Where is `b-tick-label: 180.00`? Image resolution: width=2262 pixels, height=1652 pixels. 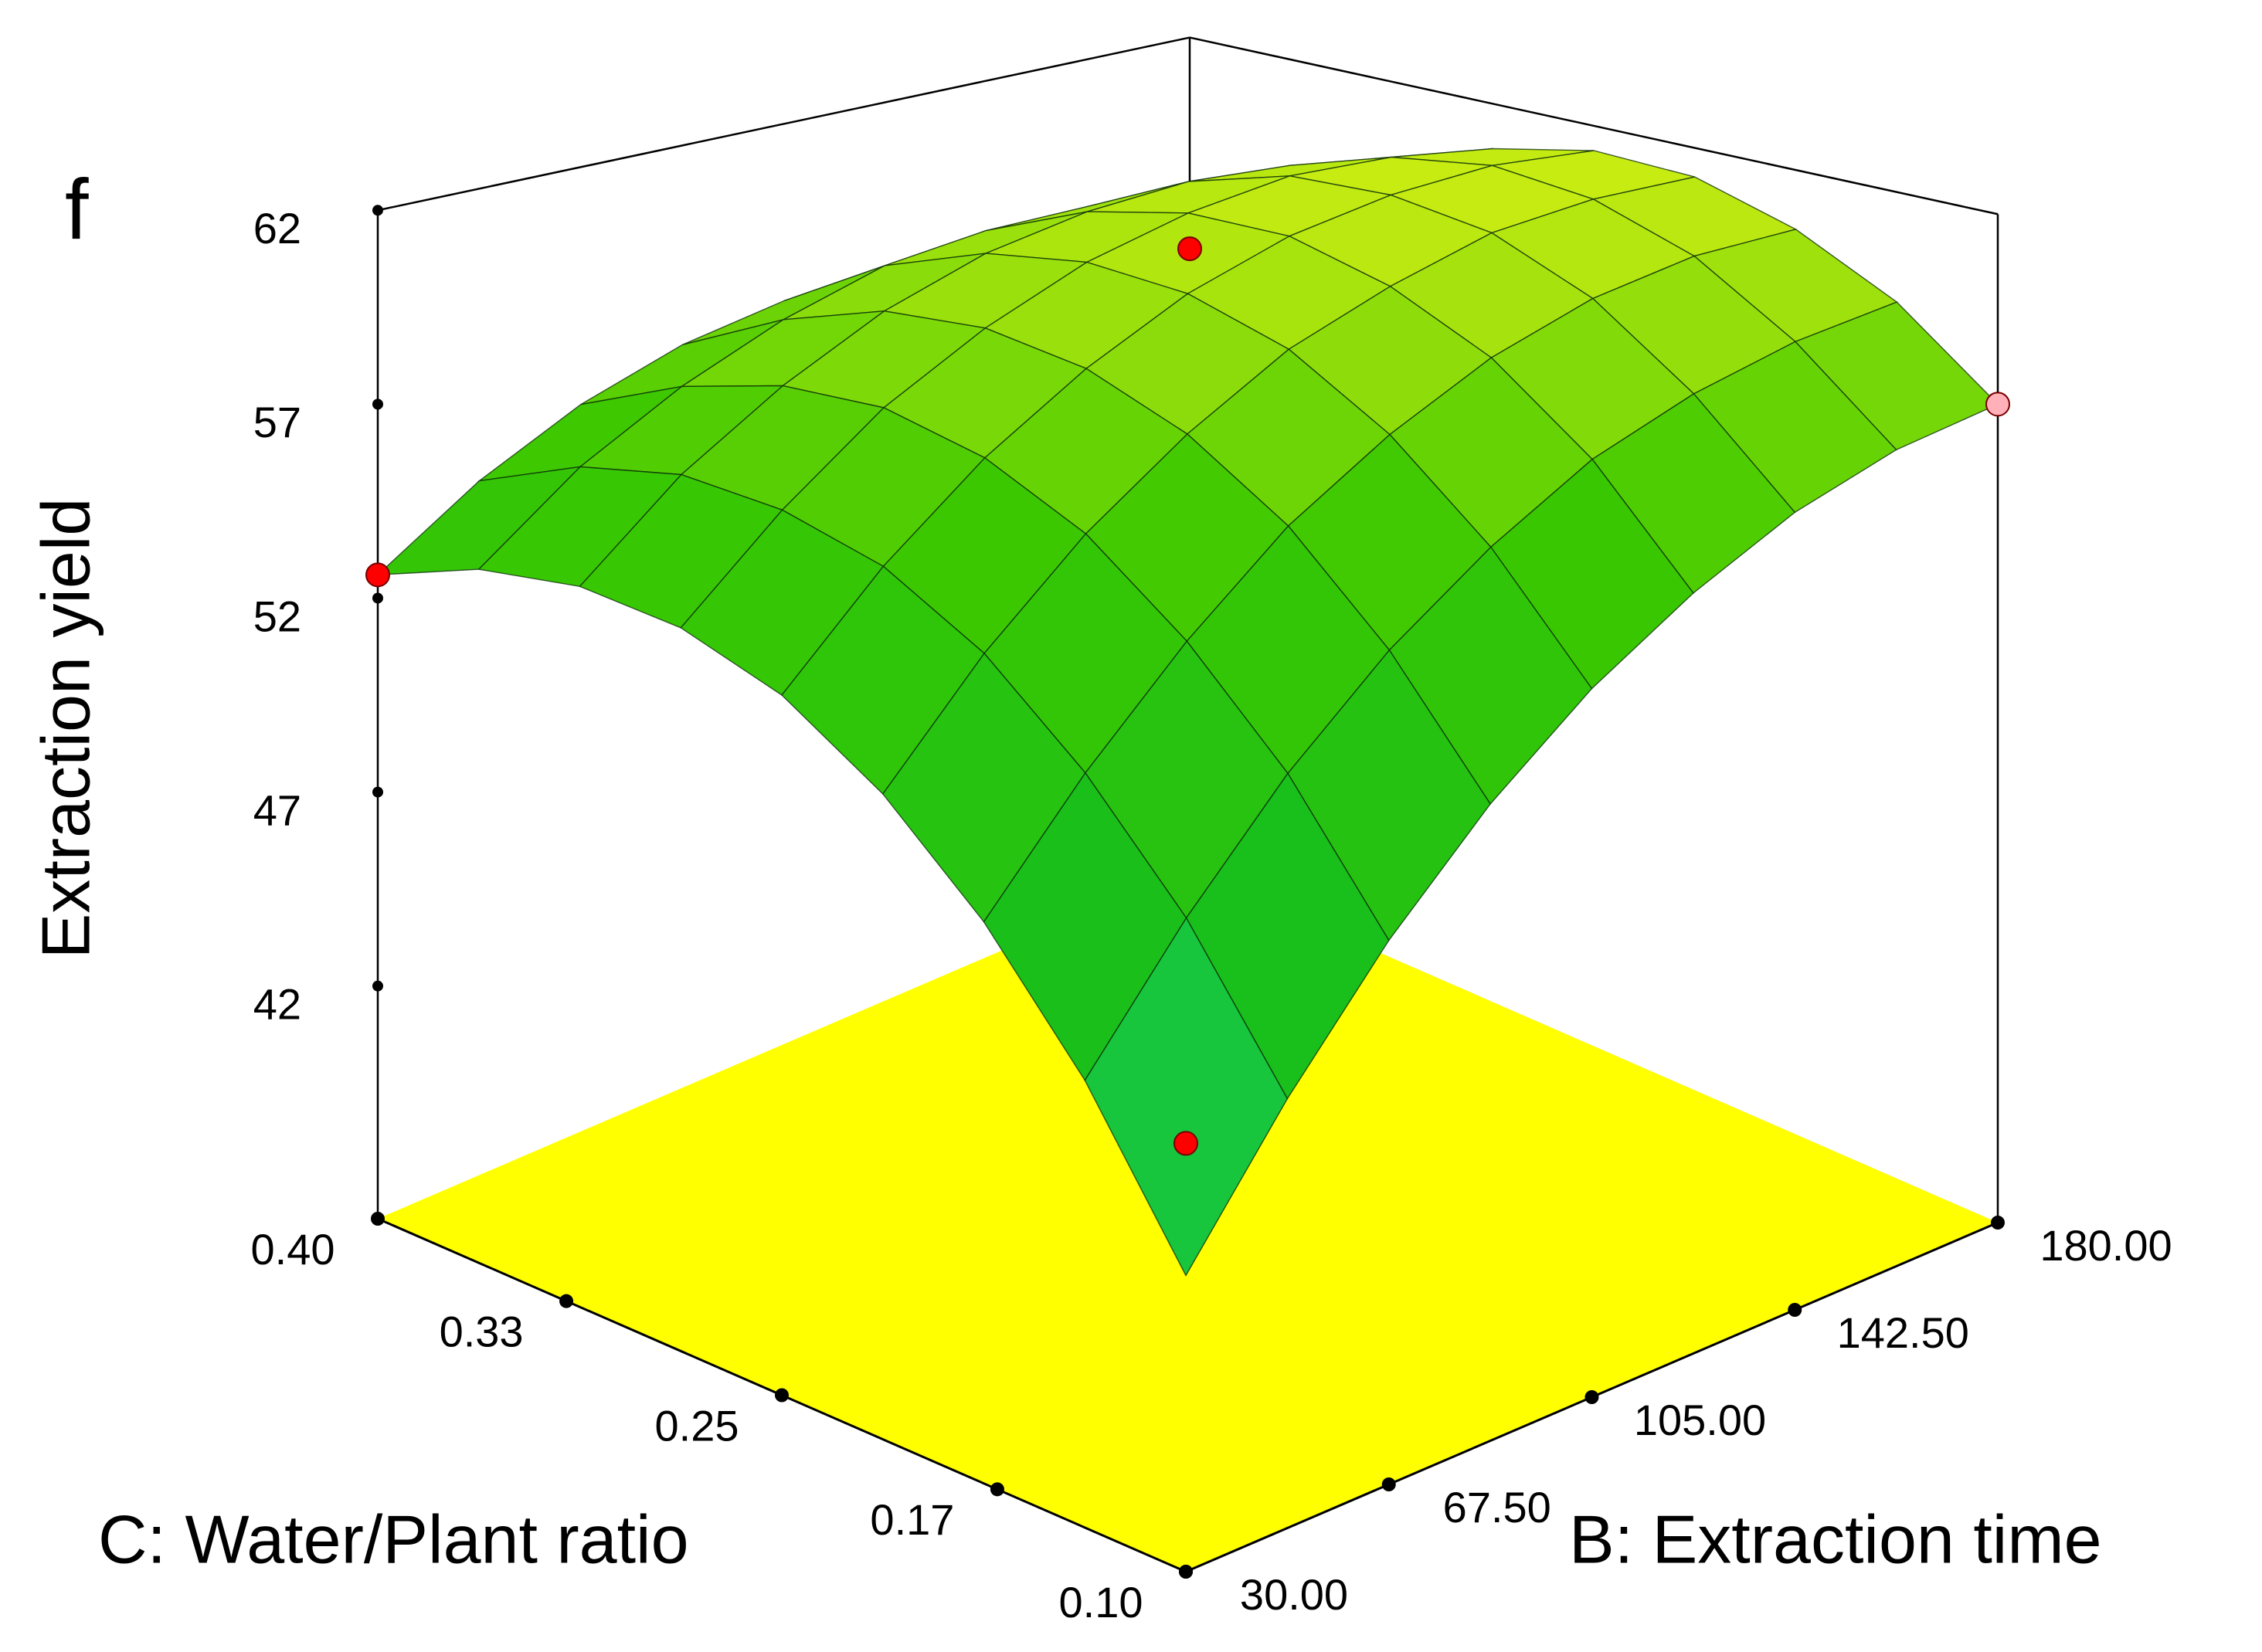
b-tick-label: 180.00 is located at coordinates (2106, 1245).